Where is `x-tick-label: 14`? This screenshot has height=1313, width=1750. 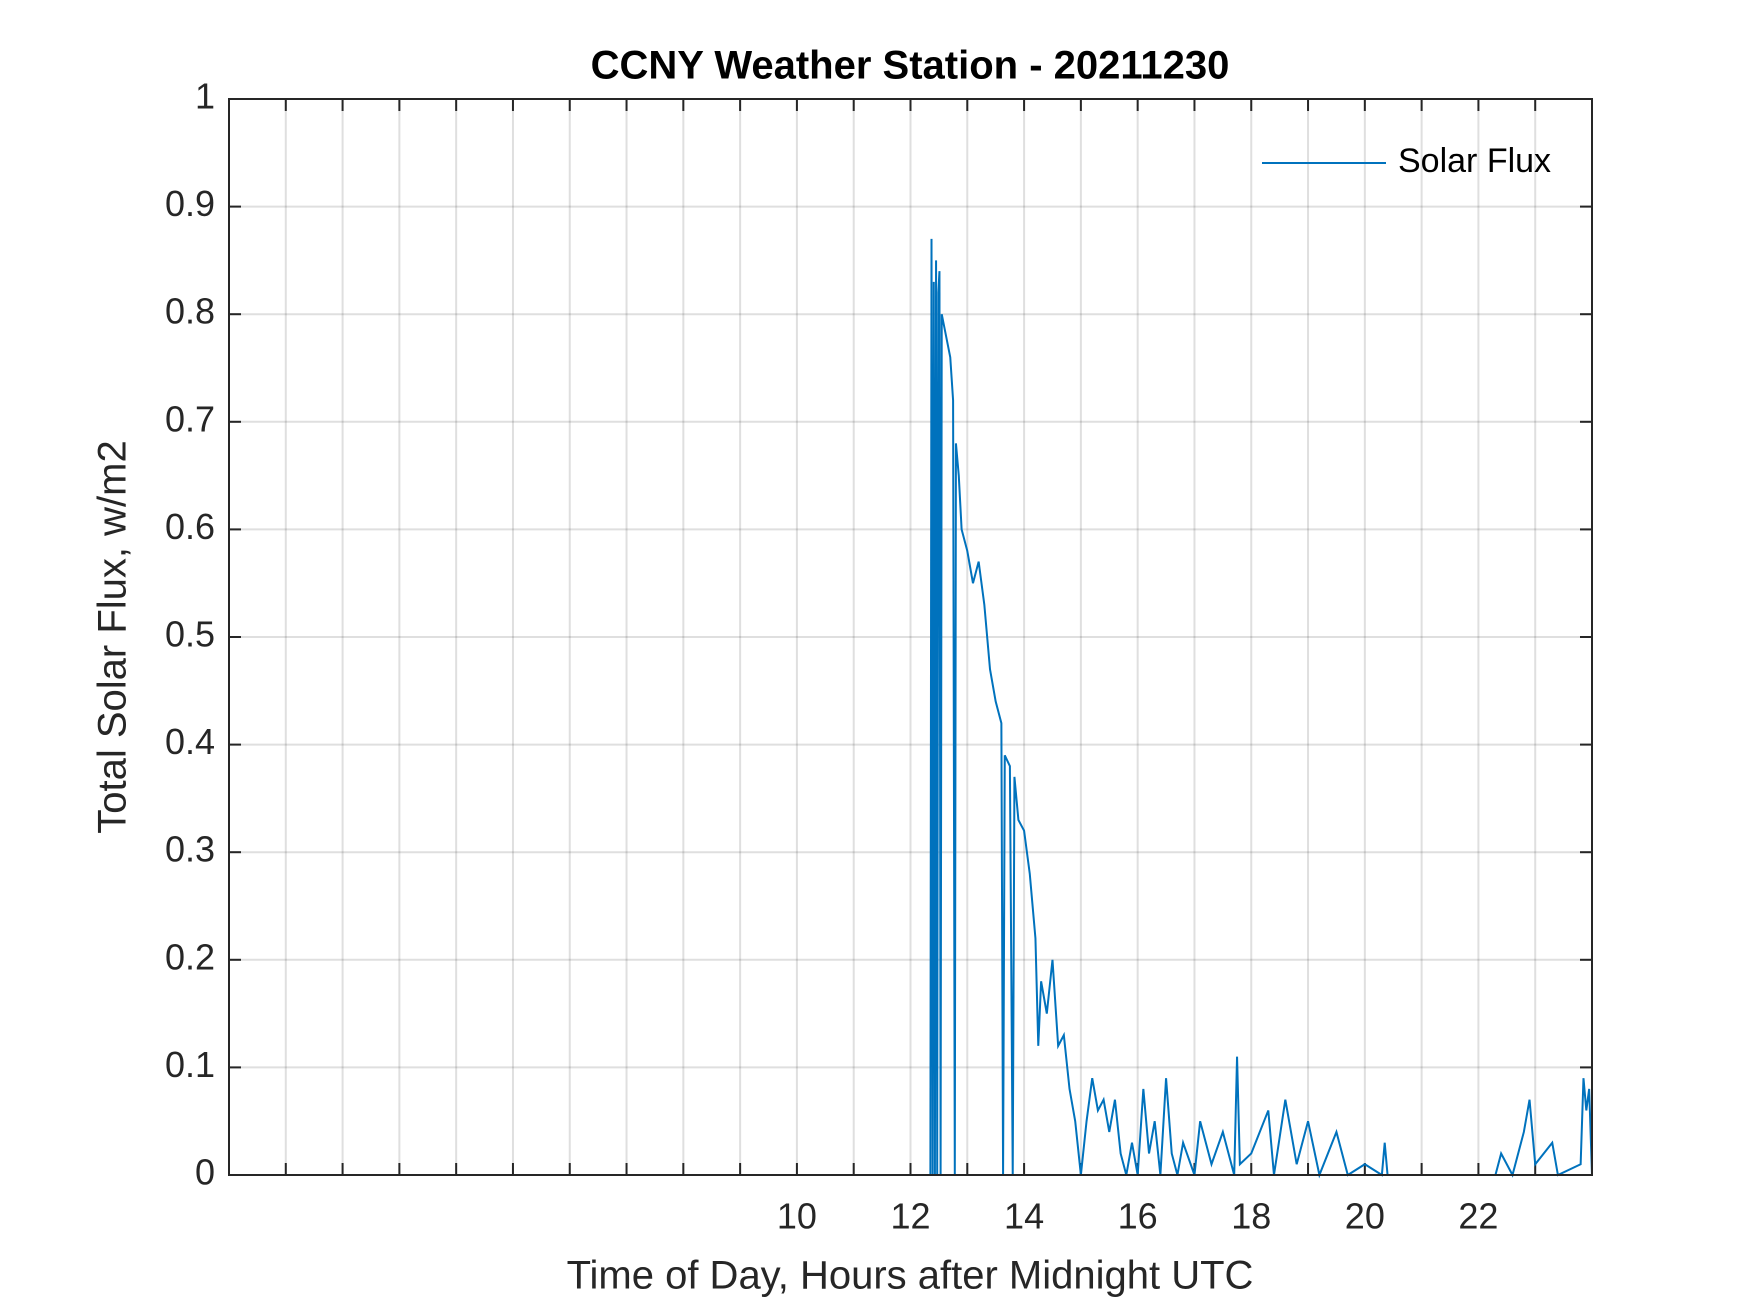
x-tick-label: 14 is located at coordinates (1024, 1216).